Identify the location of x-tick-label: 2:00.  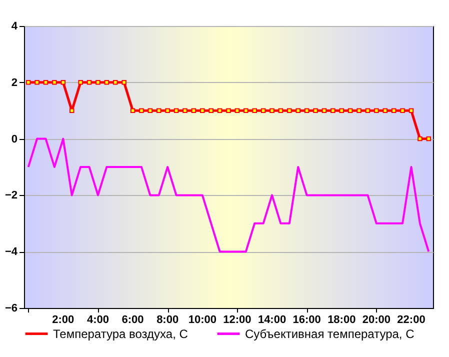
(63, 320).